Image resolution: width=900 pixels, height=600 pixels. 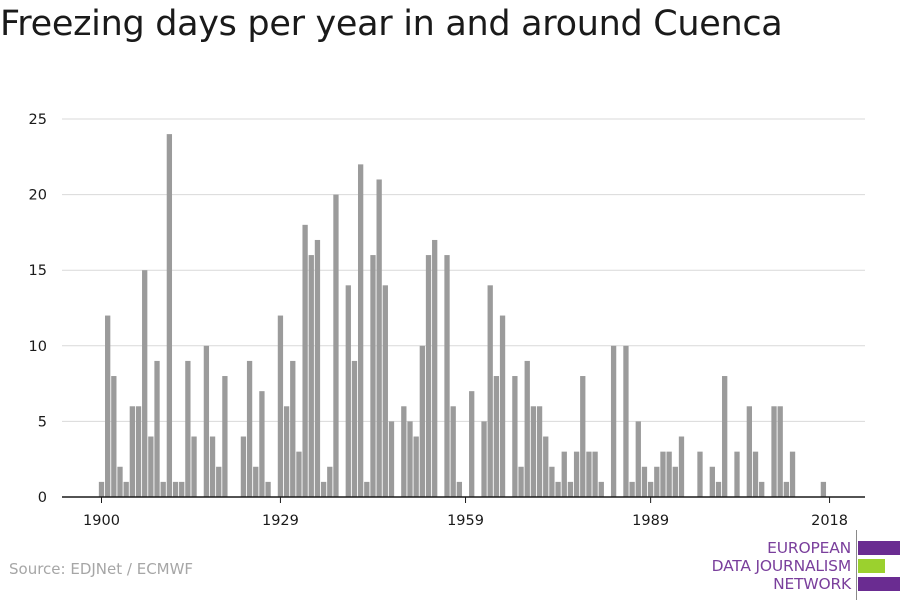 I want to click on bar-1903, so click(x=120, y=481).